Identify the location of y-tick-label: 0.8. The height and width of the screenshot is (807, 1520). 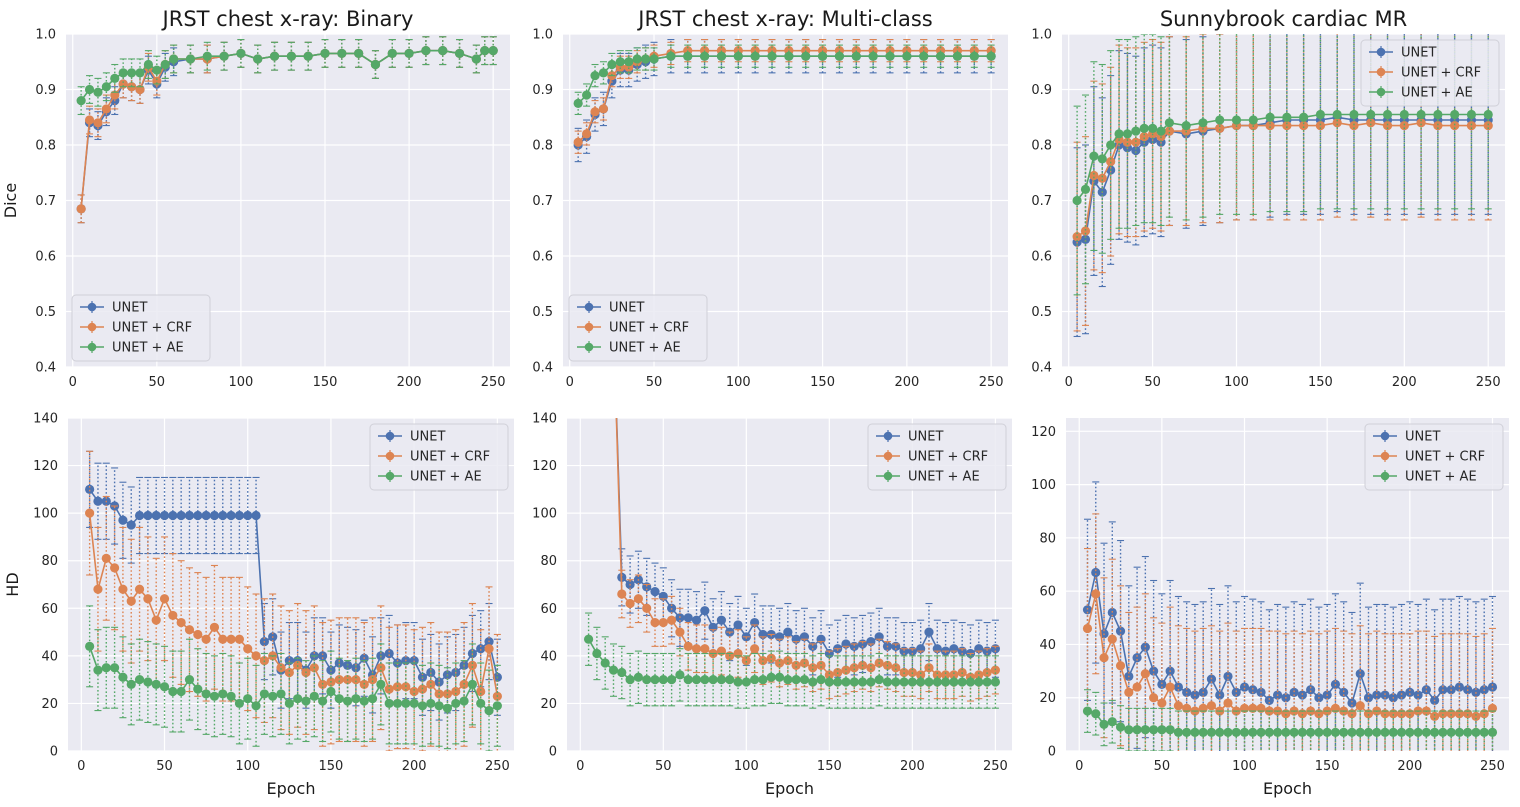
(1041, 146).